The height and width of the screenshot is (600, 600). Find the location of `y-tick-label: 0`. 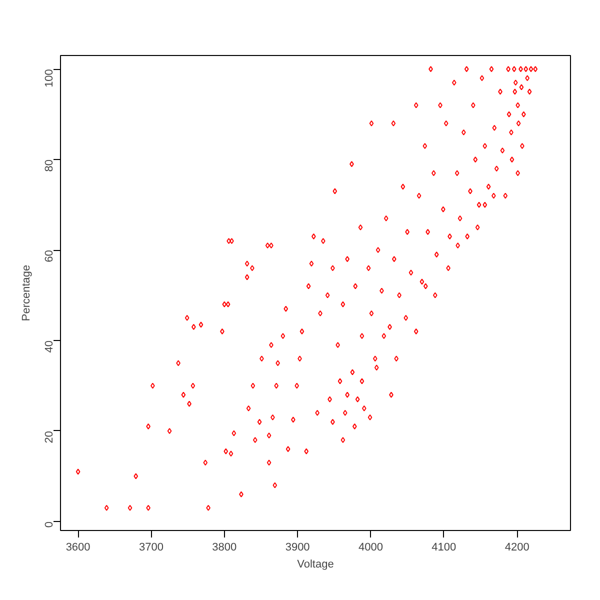

y-tick-label: 0 is located at coordinates (50, 524).